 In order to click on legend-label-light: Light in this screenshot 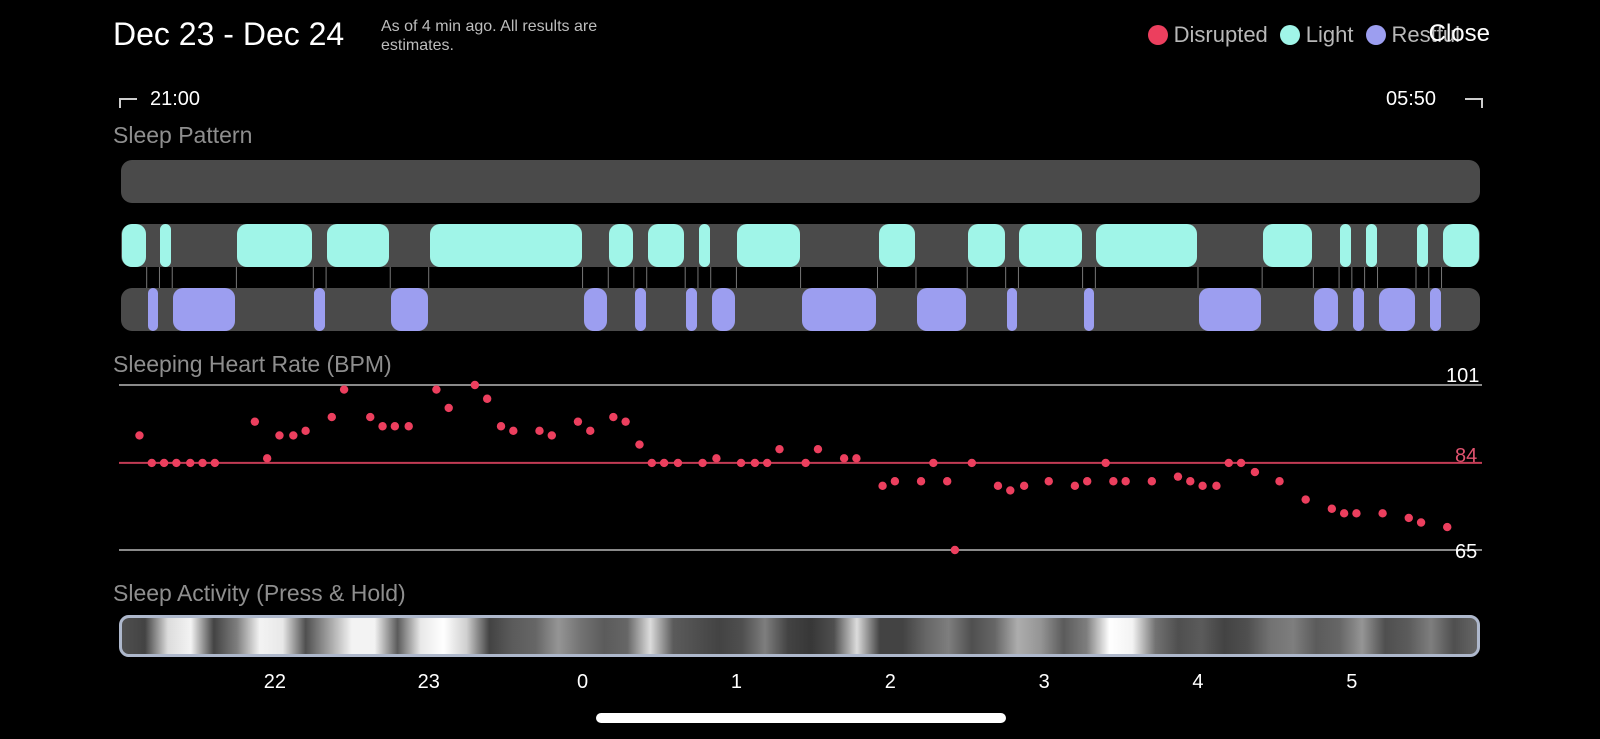, I will do `click(1329, 34)`.